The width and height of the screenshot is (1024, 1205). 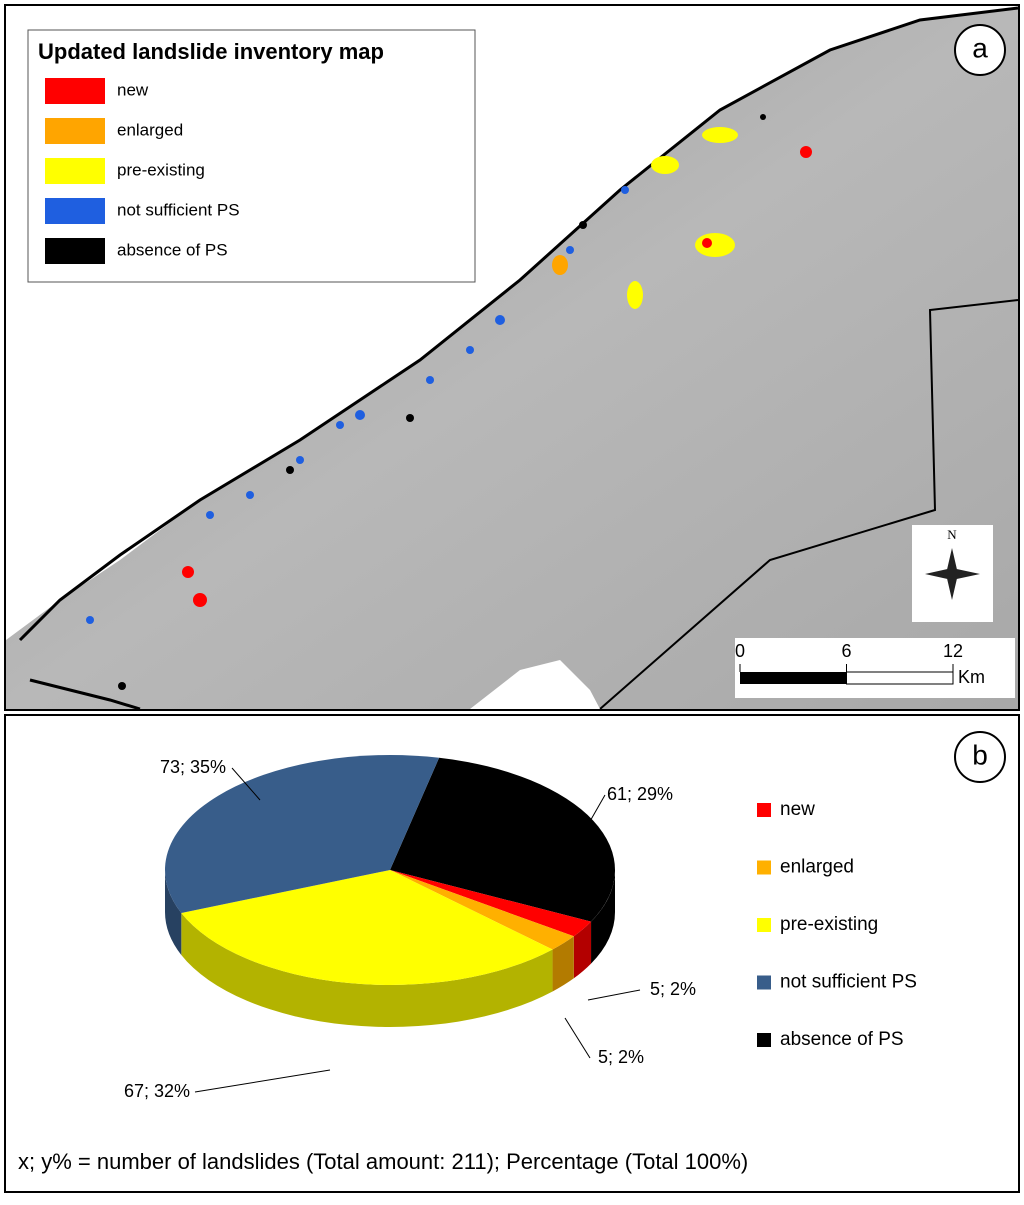 What do you see at coordinates (980, 754) in the screenshot?
I see `panel-label: b` at bounding box center [980, 754].